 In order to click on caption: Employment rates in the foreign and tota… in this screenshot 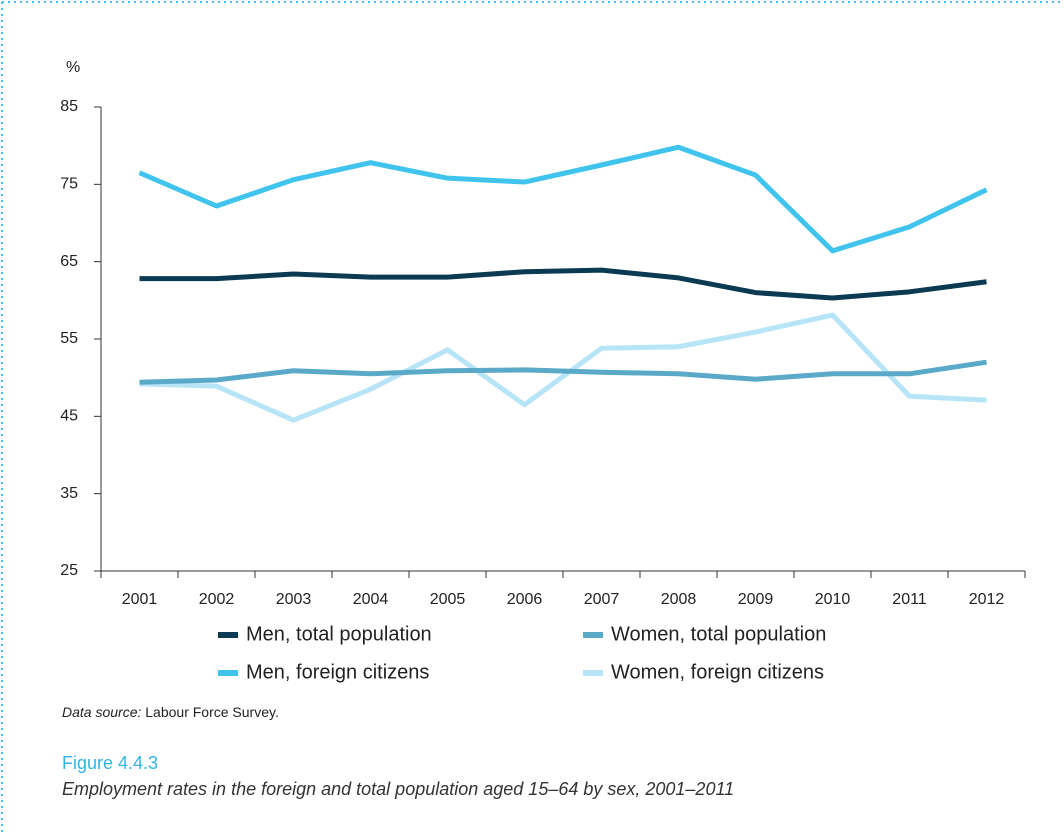, I will do `click(398, 789)`.